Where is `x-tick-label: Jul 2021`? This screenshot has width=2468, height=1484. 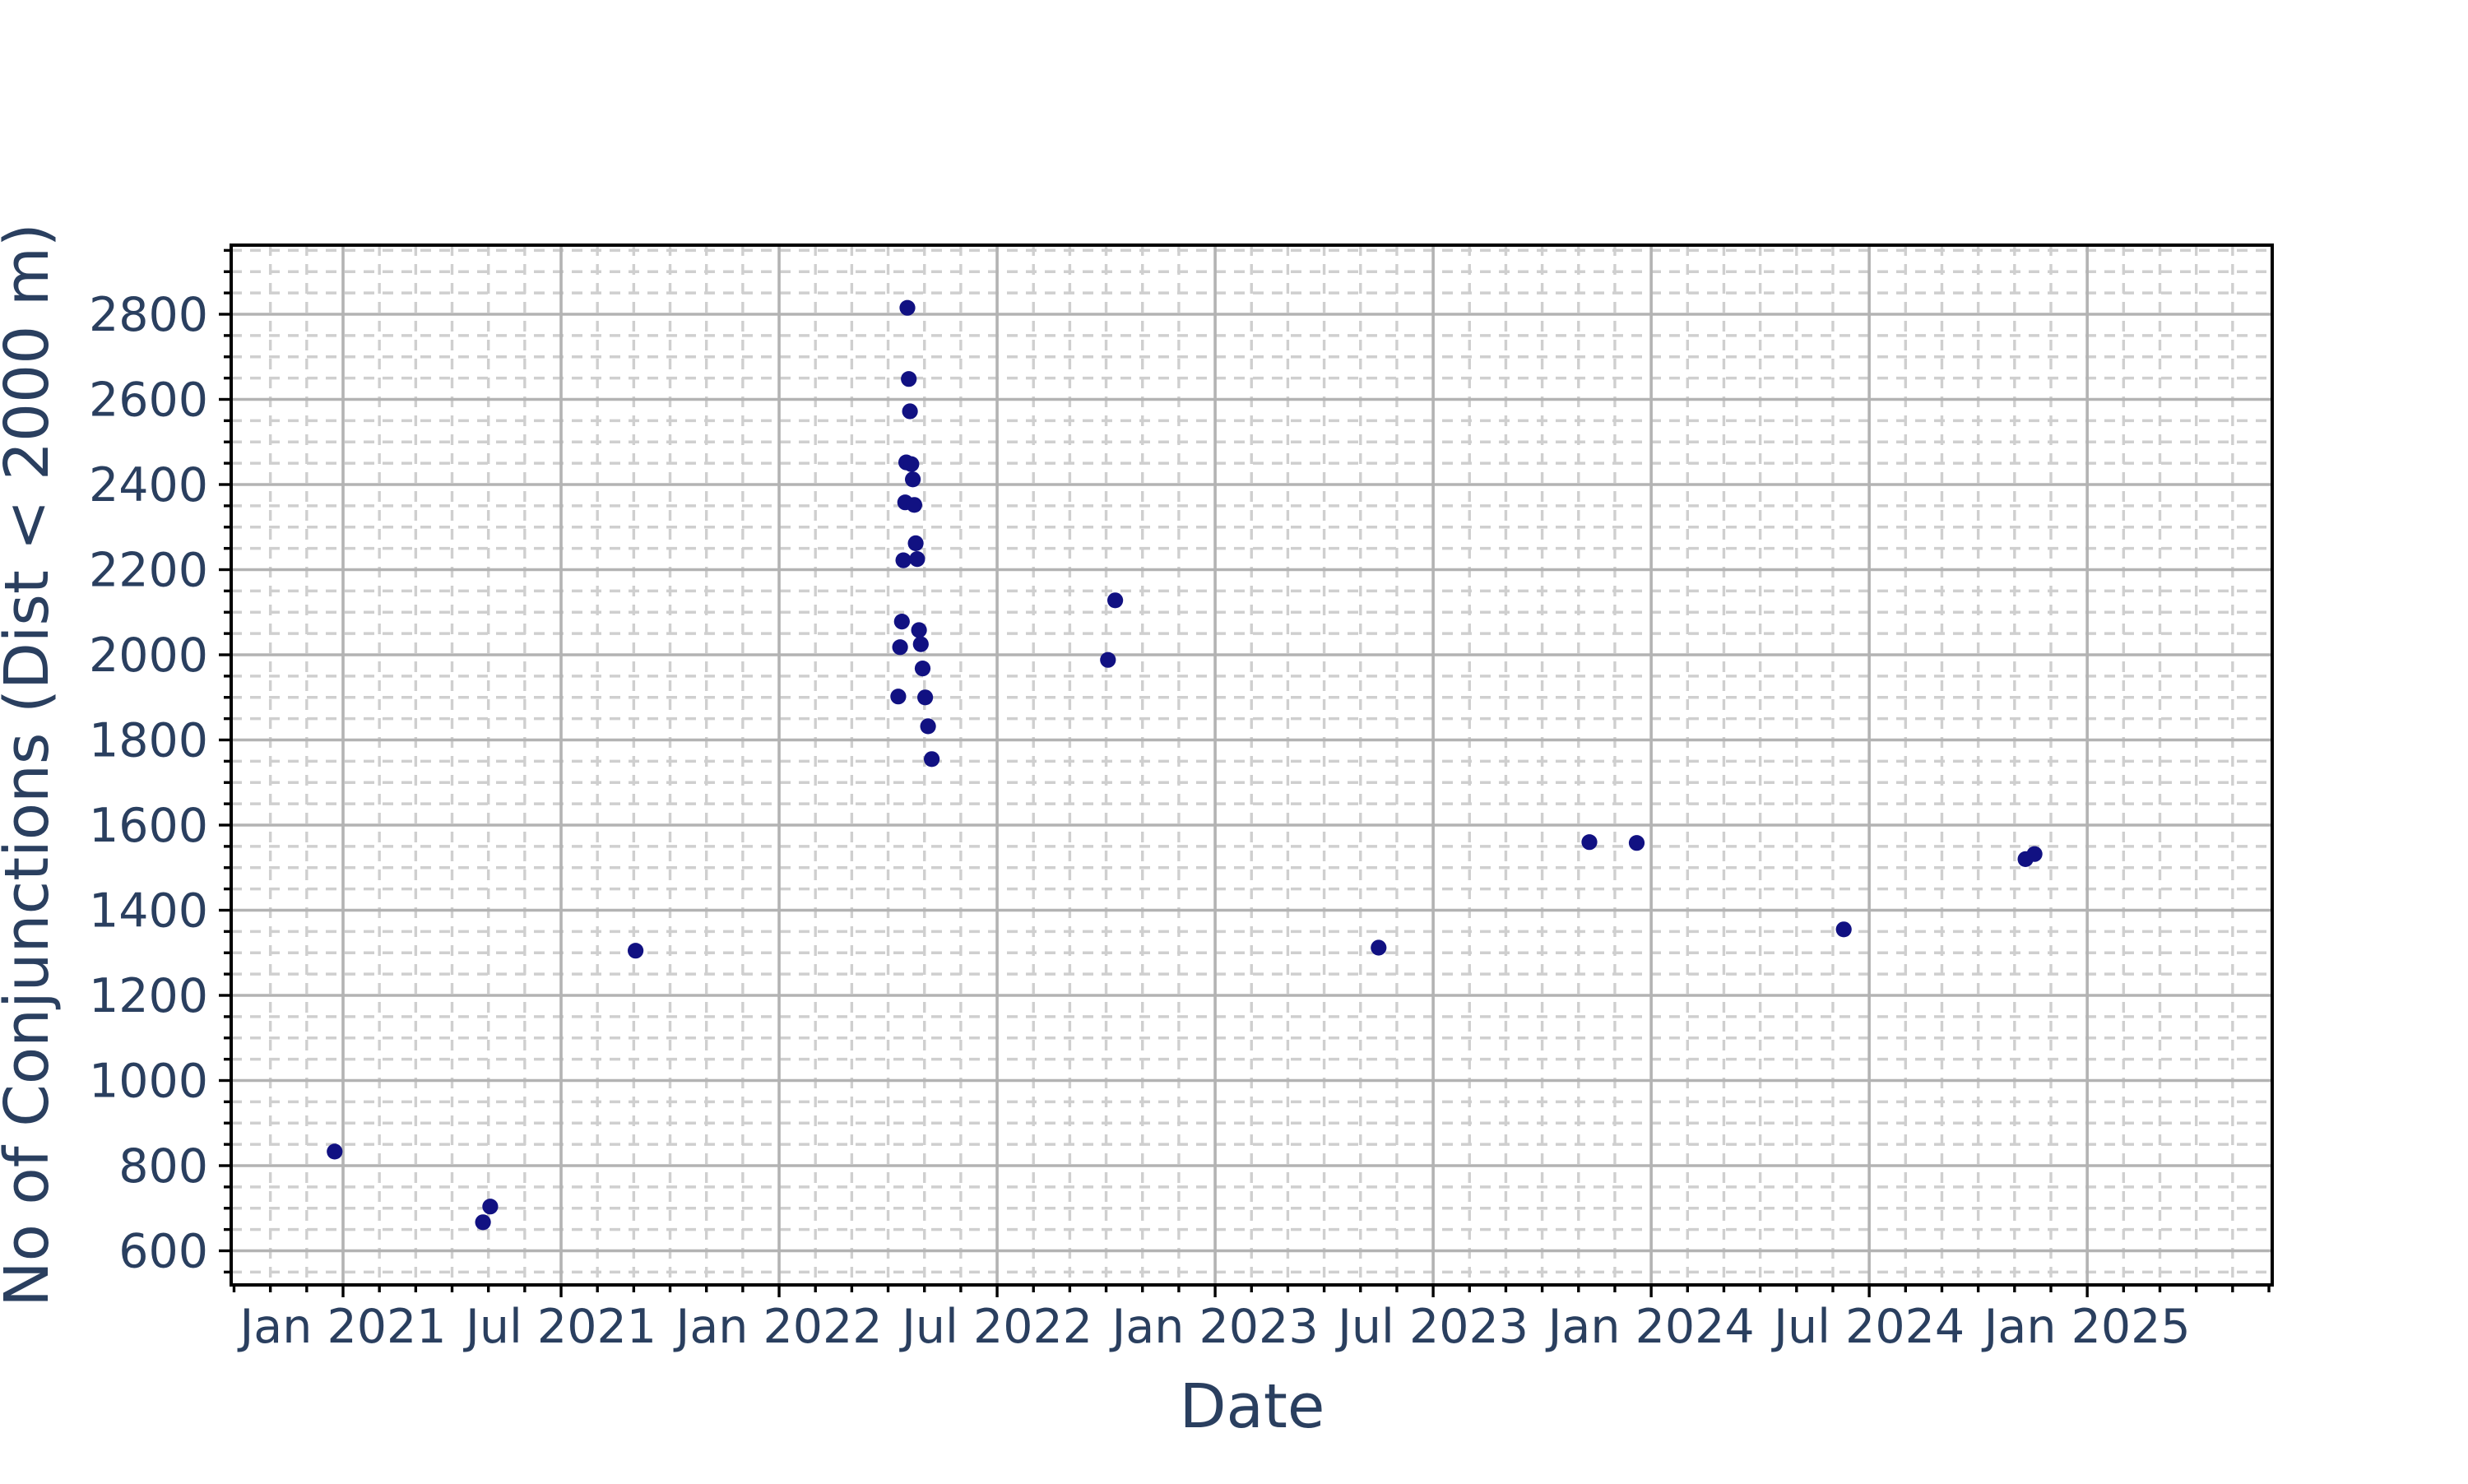 x-tick-label: Jul 2021 is located at coordinates (559, 1327).